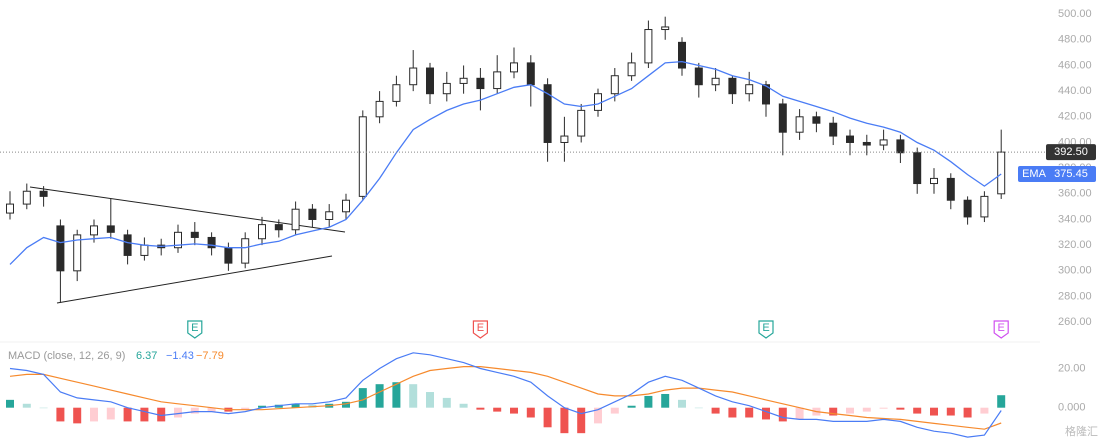 The height and width of the screenshot is (444, 1109). I want to click on y-tick-label: 320.00, so click(1075, 245).